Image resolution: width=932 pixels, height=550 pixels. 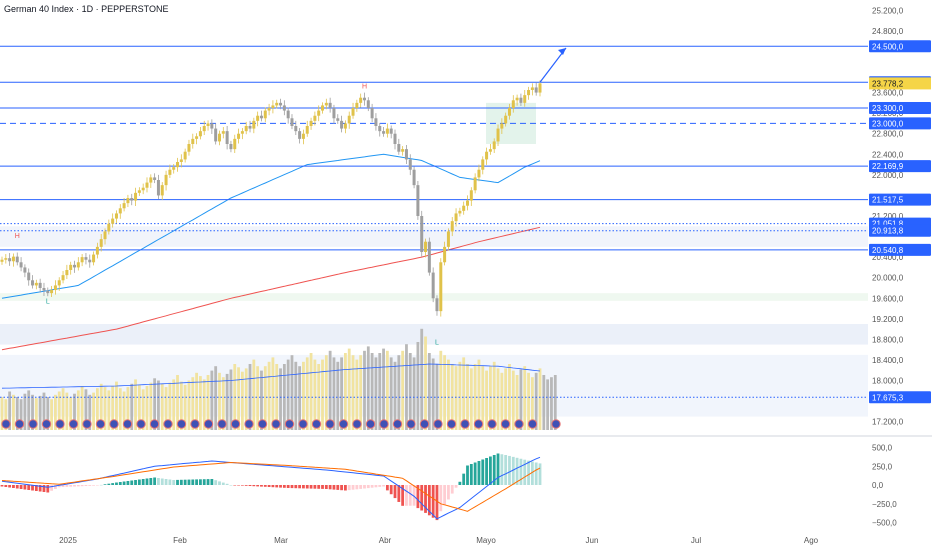 What do you see at coordinates (888, 319) in the screenshot?
I see `y-tick-label: 19.200,0` at bounding box center [888, 319].